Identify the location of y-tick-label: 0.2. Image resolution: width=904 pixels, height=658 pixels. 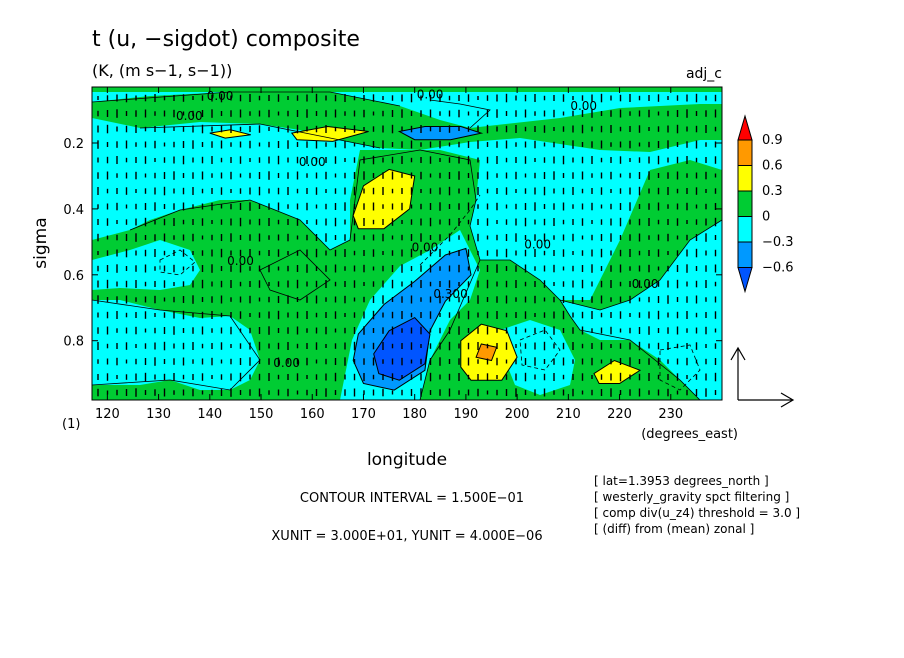
(73, 144).